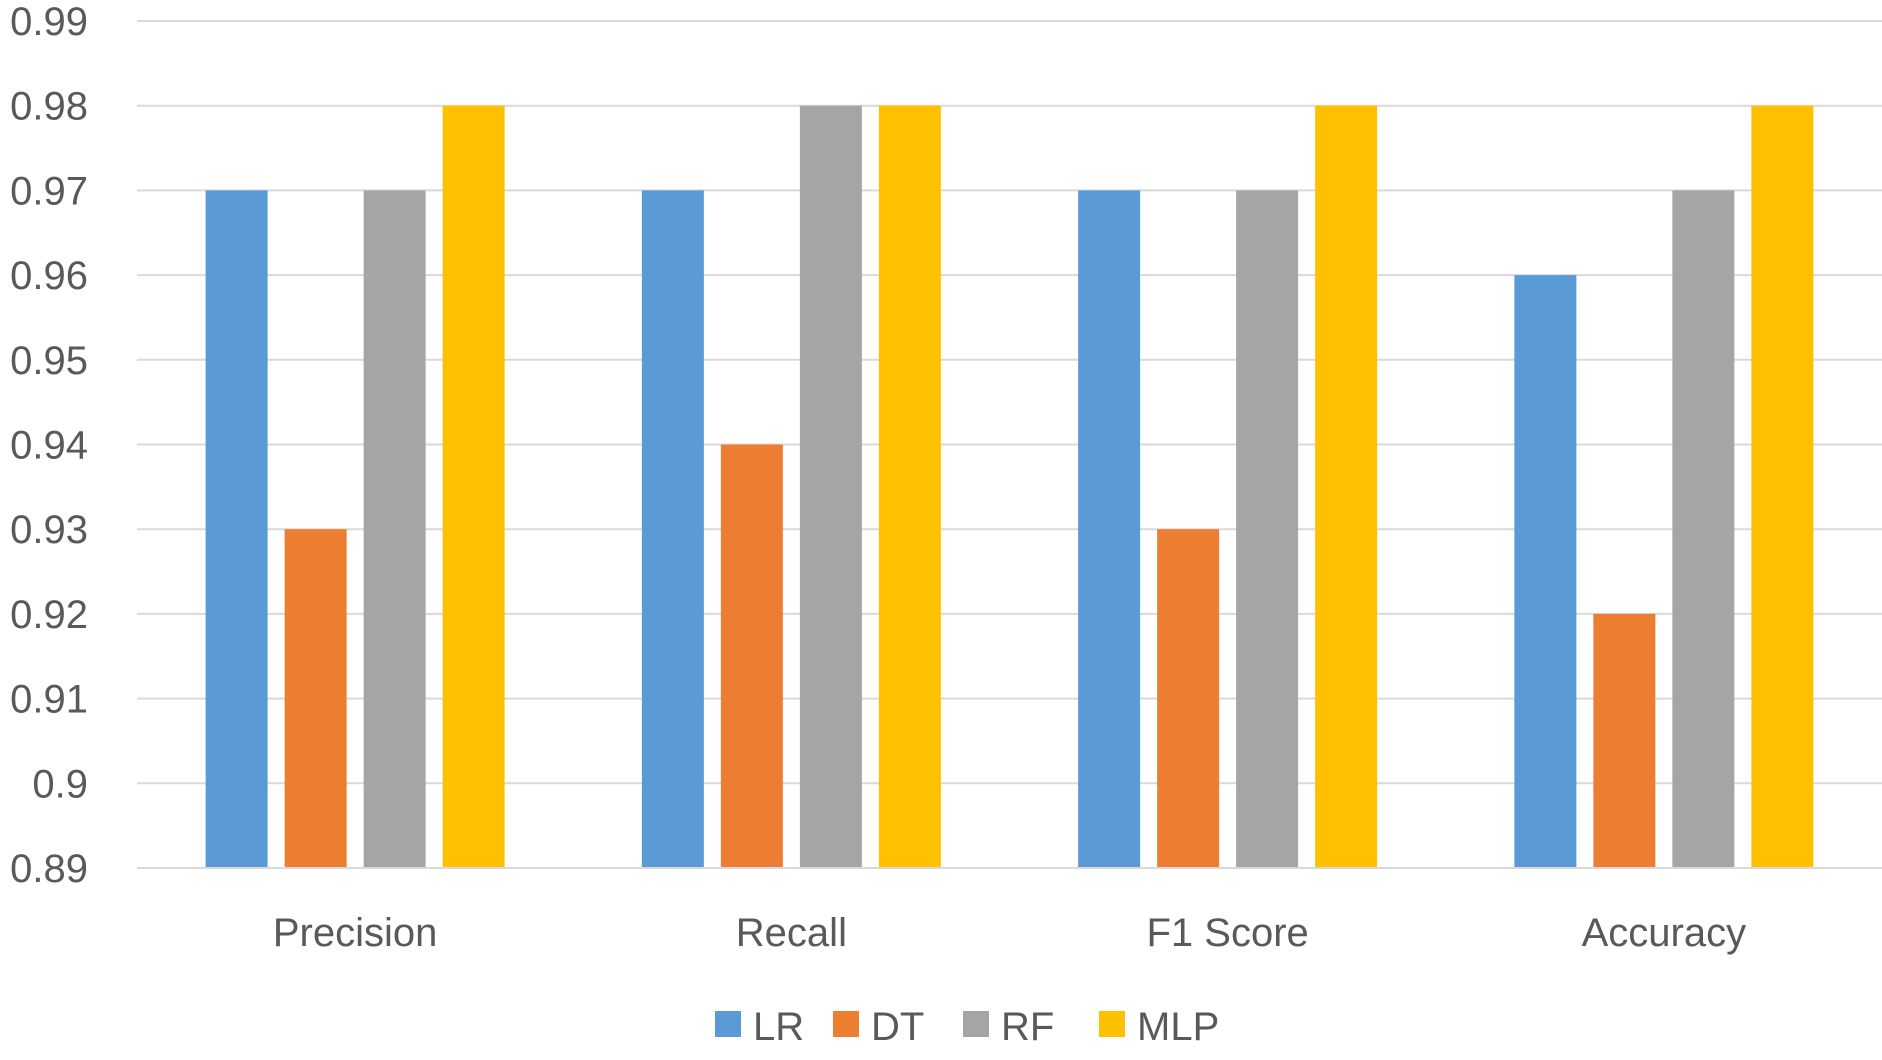 Image resolution: width=1882 pixels, height=1060 pixels. Describe the element at coordinates (60, 784) in the screenshot. I see `y-tick-label: 0.9` at that location.